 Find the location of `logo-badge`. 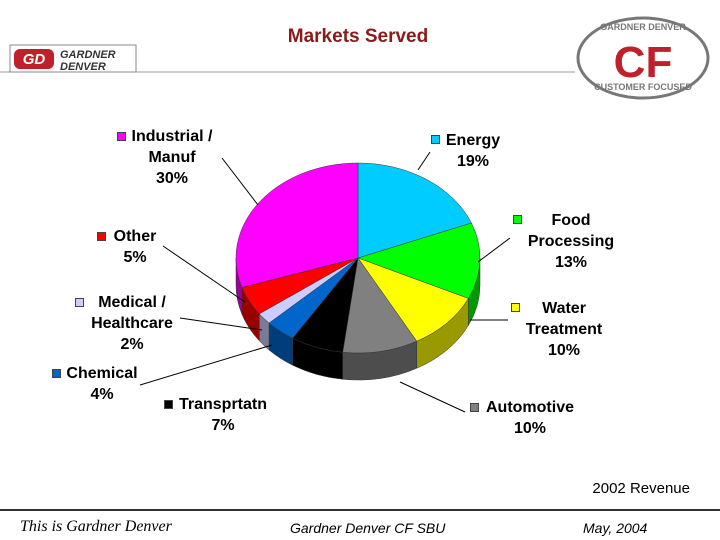

logo-badge is located at coordinates (34, 59).